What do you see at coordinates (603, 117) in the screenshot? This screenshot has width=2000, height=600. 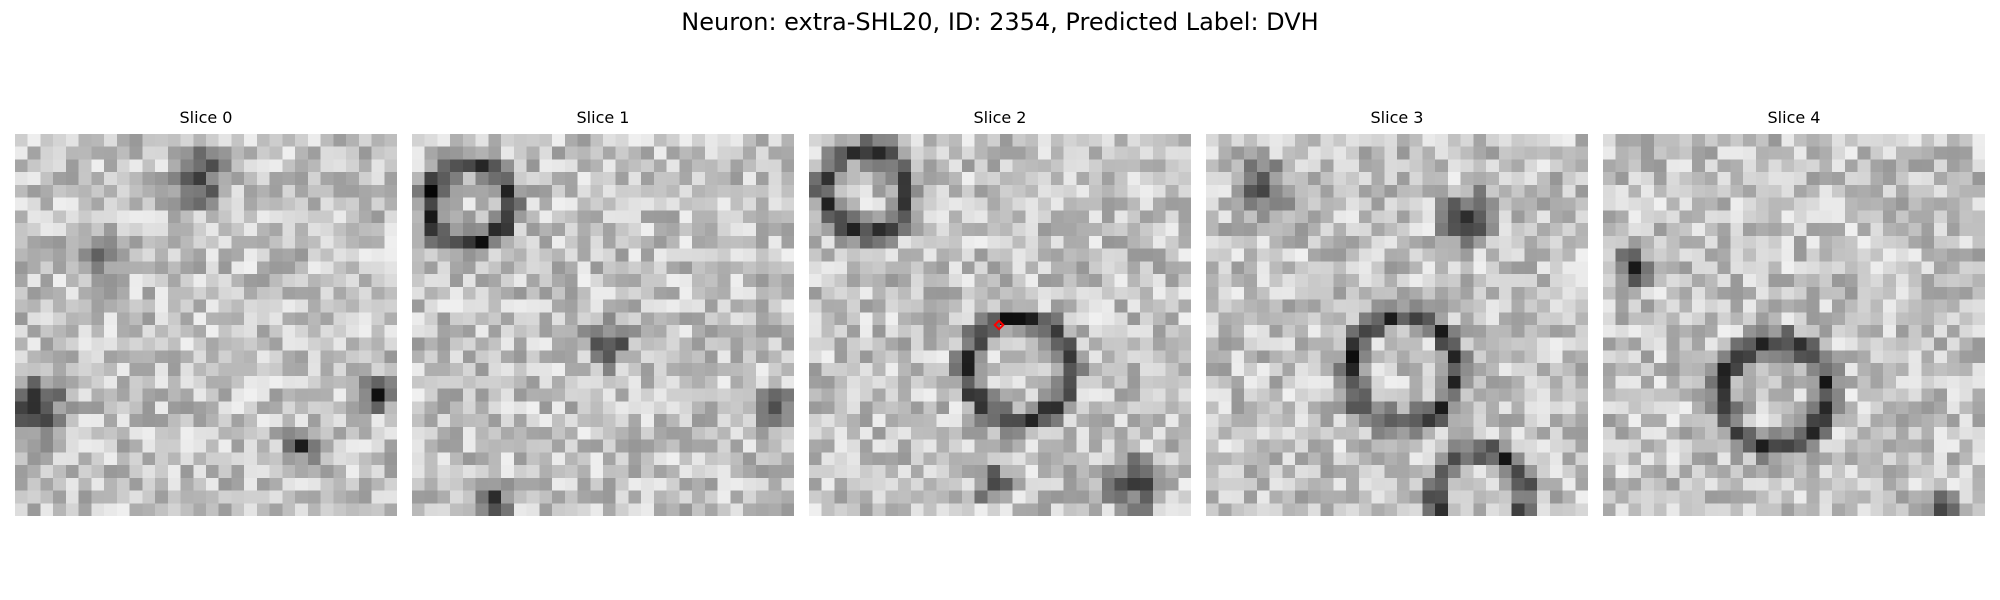 I see `slice-title: Slice 1` at bounding box center [603, 117].